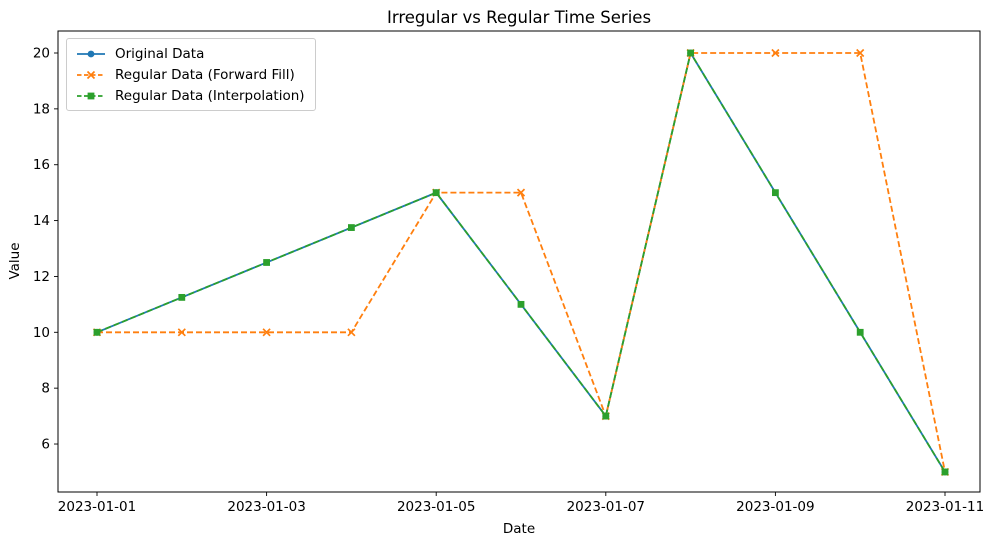  I want to click on y-tick-label: 6, so click(45, 445).